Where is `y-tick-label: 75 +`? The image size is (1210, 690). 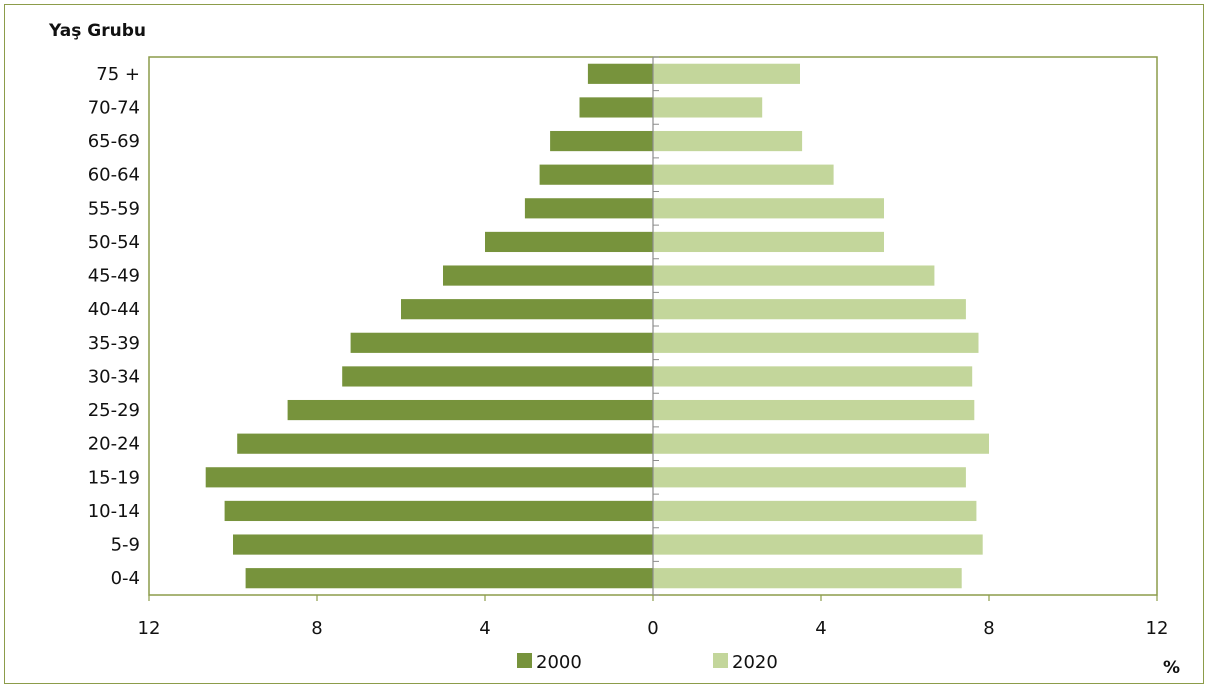
y-tick-label: 75 + is located at coordinates (118, 74).